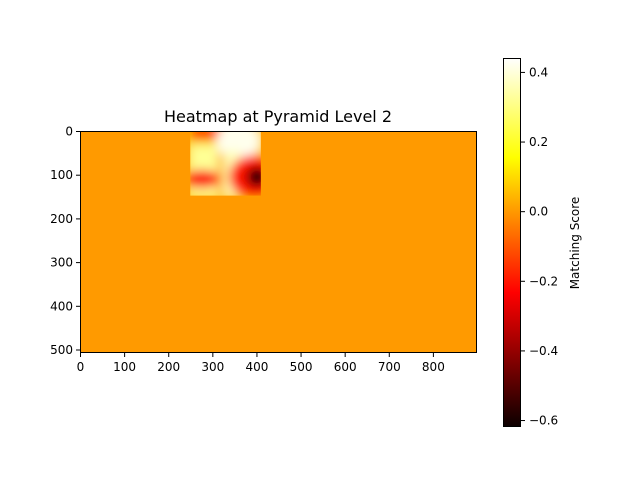  Describe the element at coordinates (543, 351) in the screenshot. I see `colorbar-tick-label: −0.4` at that location.